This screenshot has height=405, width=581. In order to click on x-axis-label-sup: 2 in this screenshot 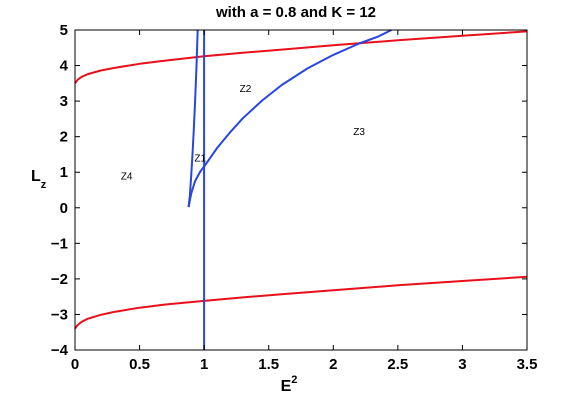, I will do `click(294, 380)`.